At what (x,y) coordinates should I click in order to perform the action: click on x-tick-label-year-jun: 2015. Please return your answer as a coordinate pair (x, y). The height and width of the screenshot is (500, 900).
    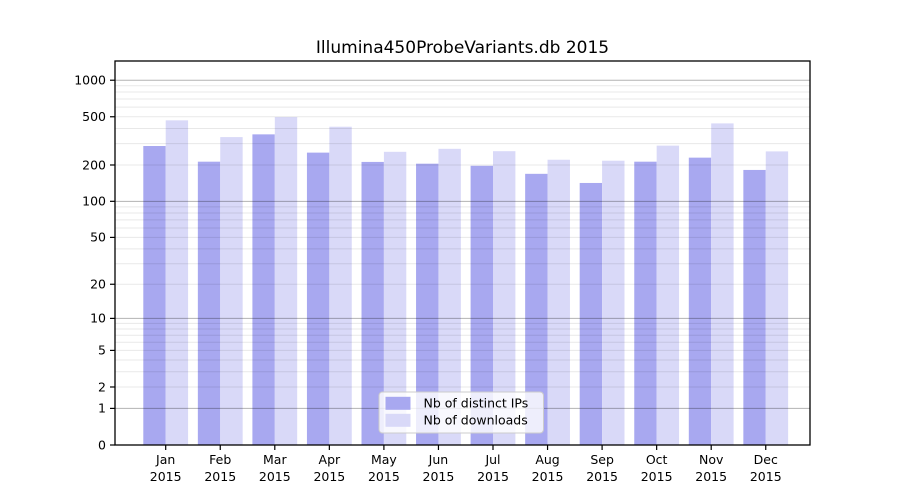
    Looking at the image, I should click on (439, 476).